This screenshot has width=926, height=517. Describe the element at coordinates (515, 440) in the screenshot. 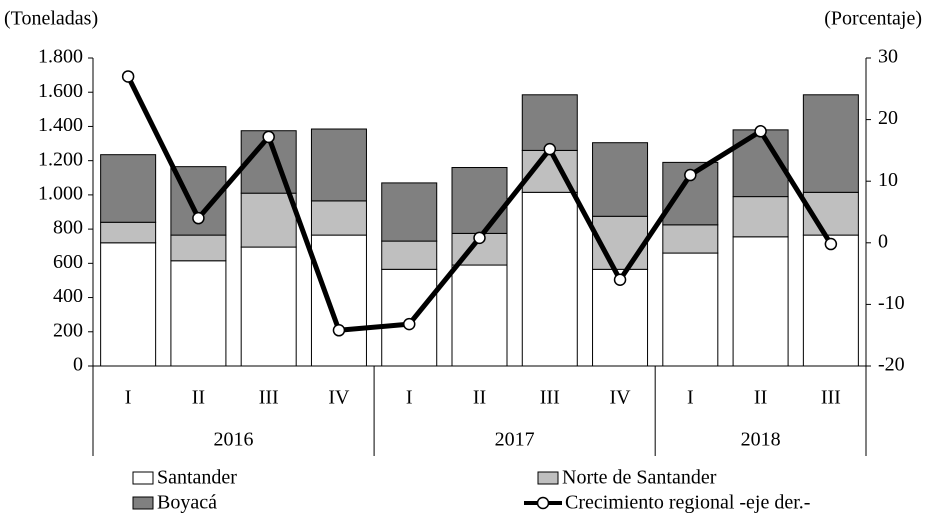

I see `group-label: 2017` at that location.